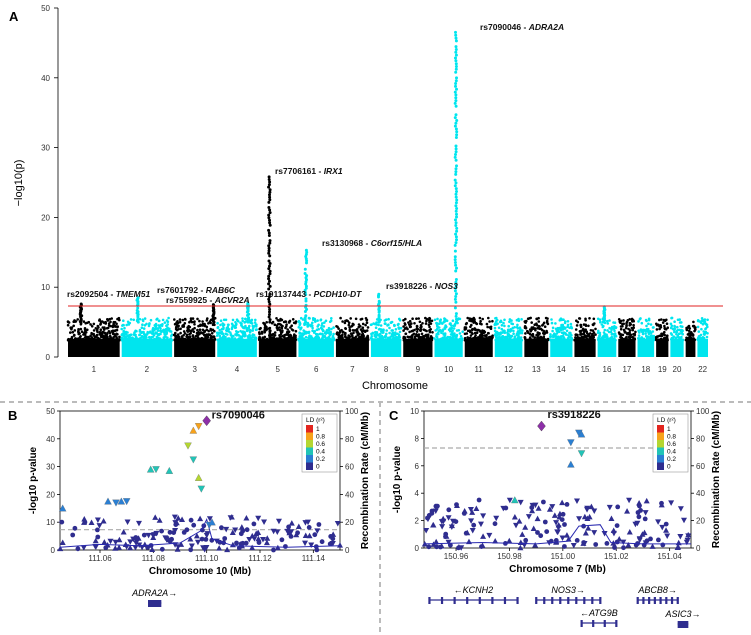 This screenshot has height=635, width=751. Describe the element at coordinates (657, 590) in the screenshot. I see `gene-label: ABCB8→` at that location.